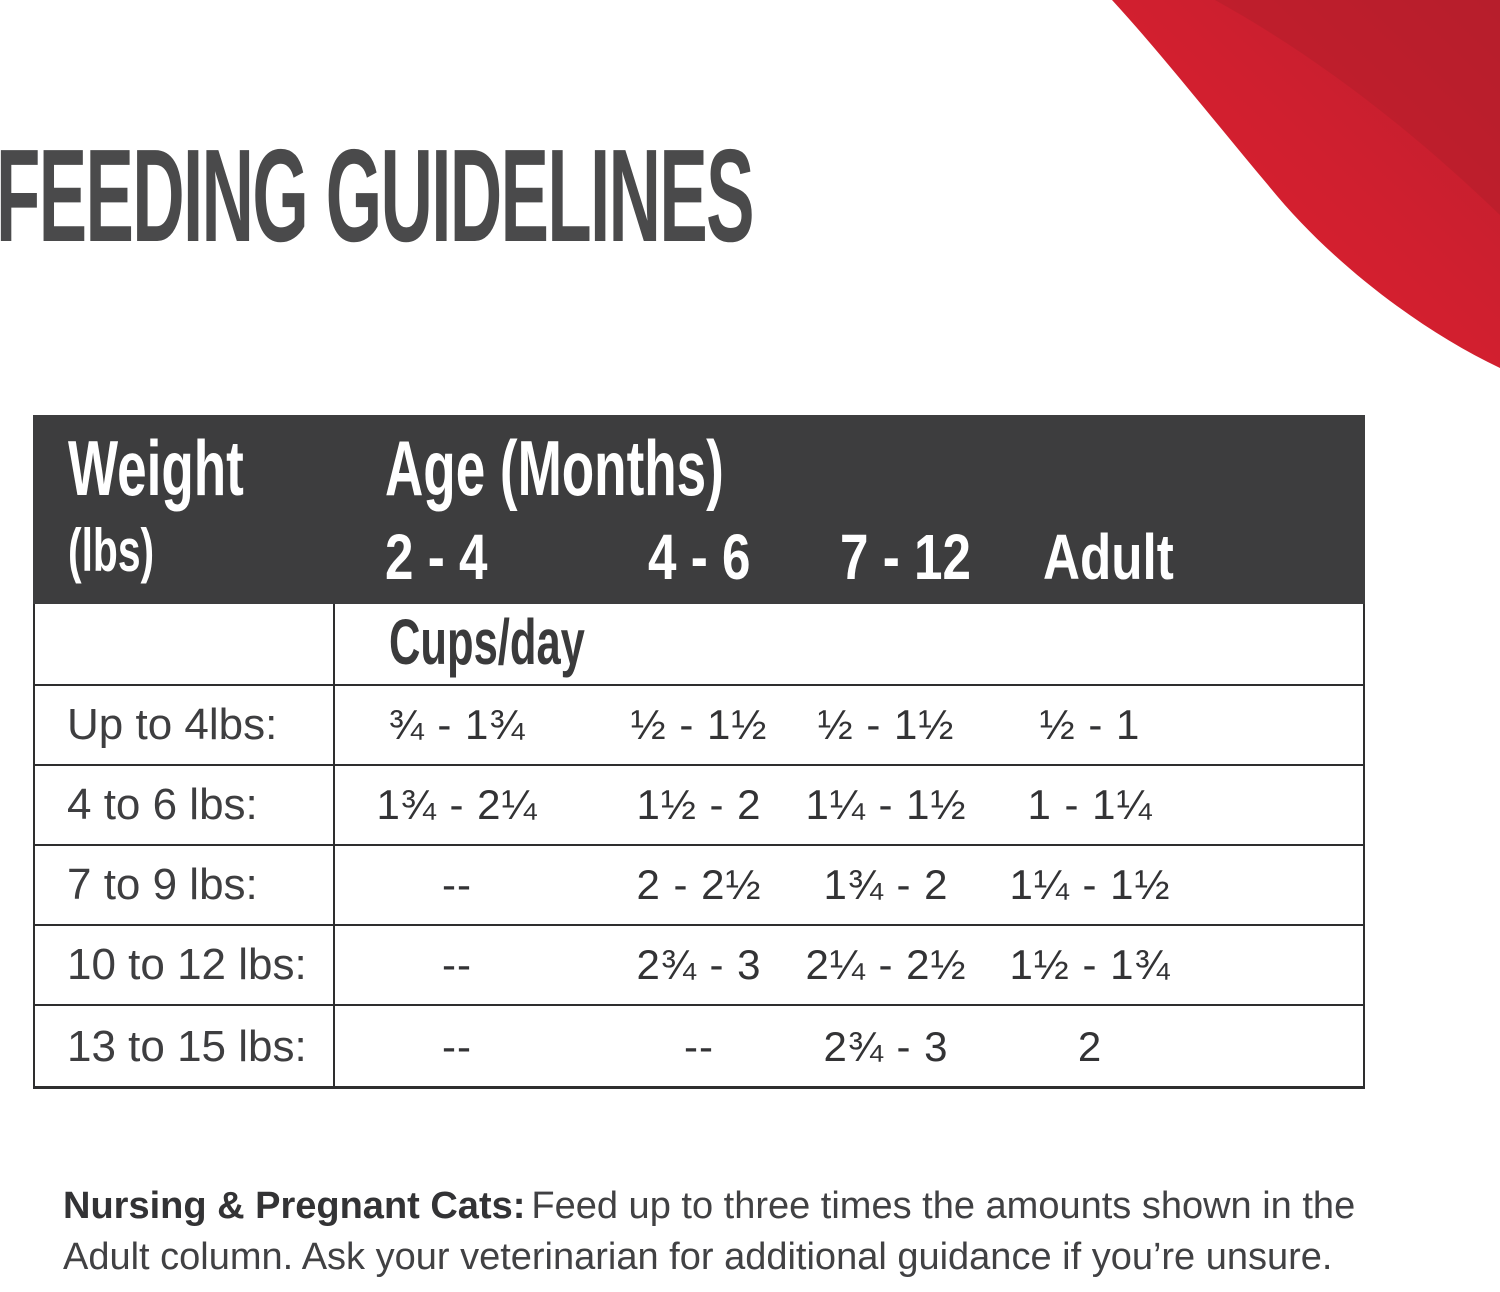 Image resolution: width=1500 pixels, height=1292 pixels. Describe the element at coordinates (111, 550) in the screenshot. I see `weight-units-label: (lbs)` at that location.